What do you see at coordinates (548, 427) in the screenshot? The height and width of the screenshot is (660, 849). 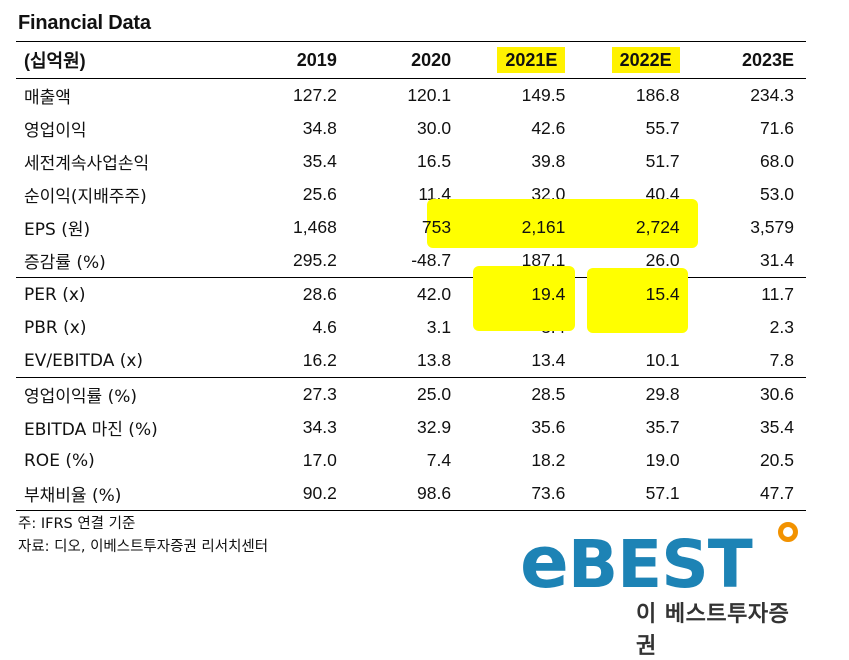 I see `table-cell: 35.6` at bounding box center [548, 427].